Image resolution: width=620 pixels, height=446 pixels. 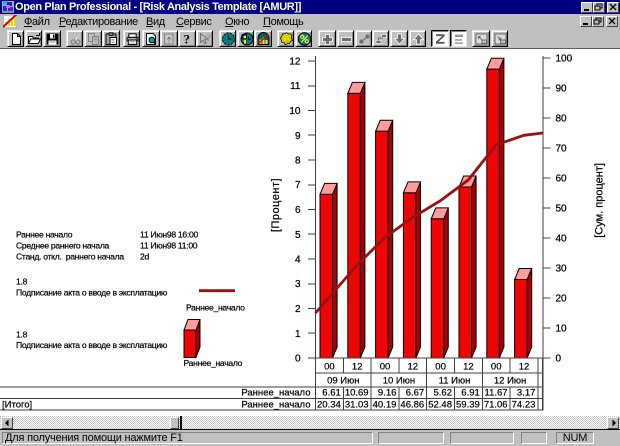 What do you see at coordinates (524, 404) in the screenshot?
I see `svg-text: 74.23` at bounding box center [524, 404].